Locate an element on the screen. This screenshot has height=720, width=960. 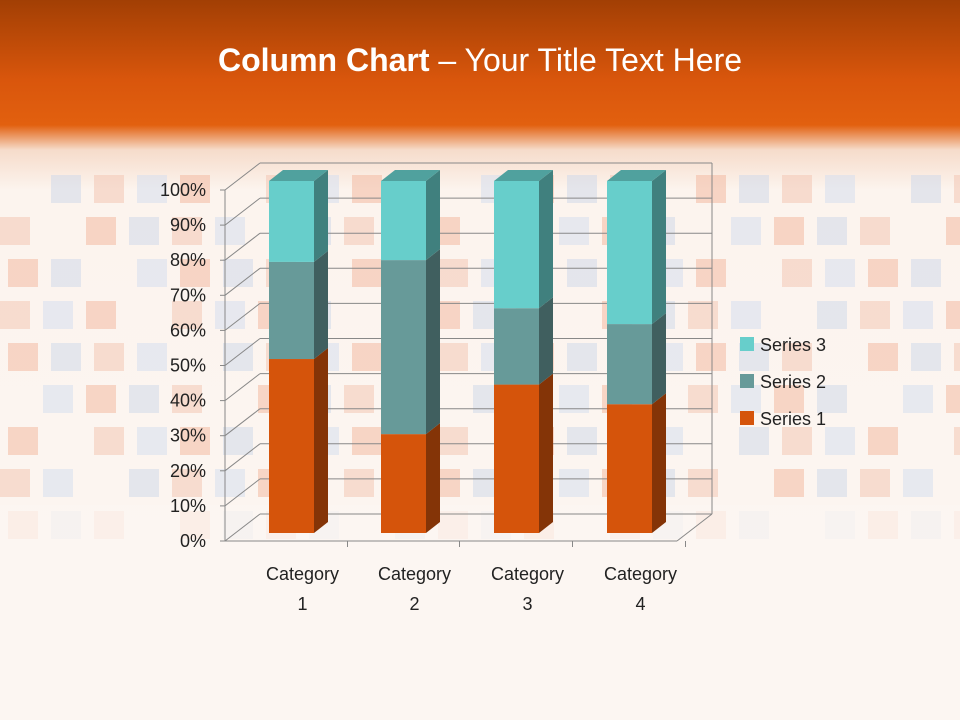
legend-label: Series 2 is located at coordinates (793, 382).